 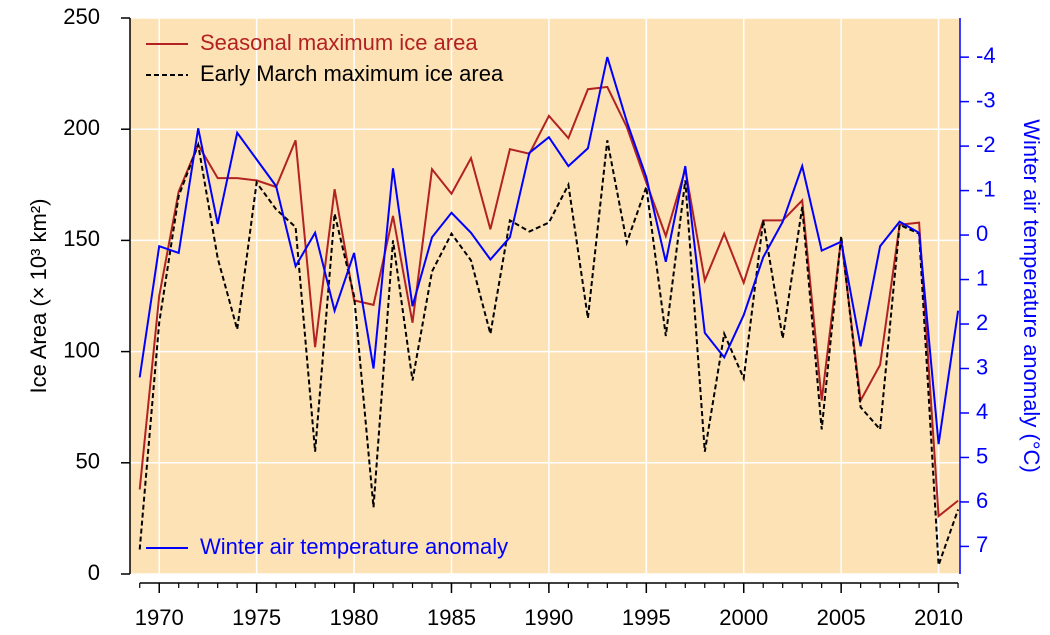 I want to click on legend-label: Winter air temperature anomaly, so click(x=354, y=546).